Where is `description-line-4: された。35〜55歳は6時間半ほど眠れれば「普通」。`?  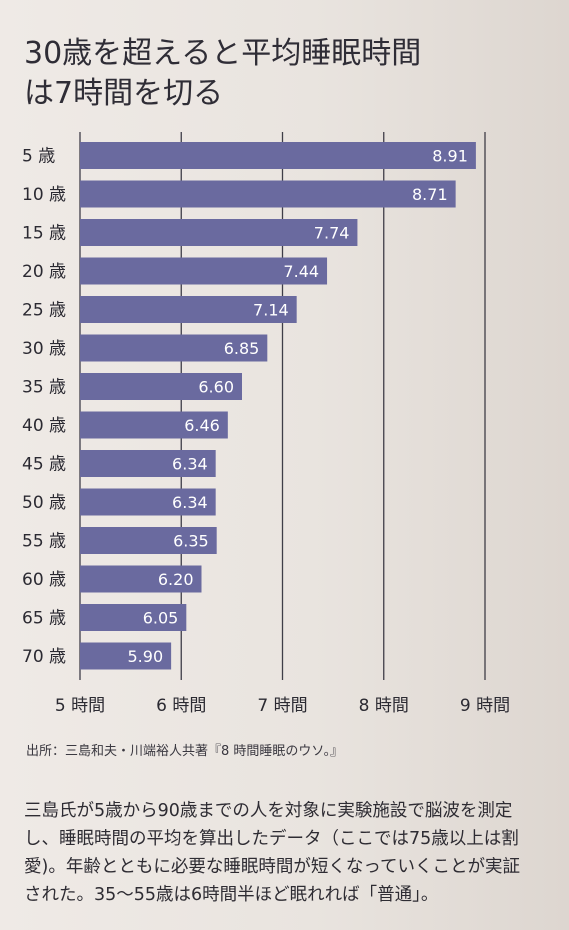 description-line-4: された。35〜55歳は6時間半ほど眠れれば「普通」。 is located at coordinates (231, 895).